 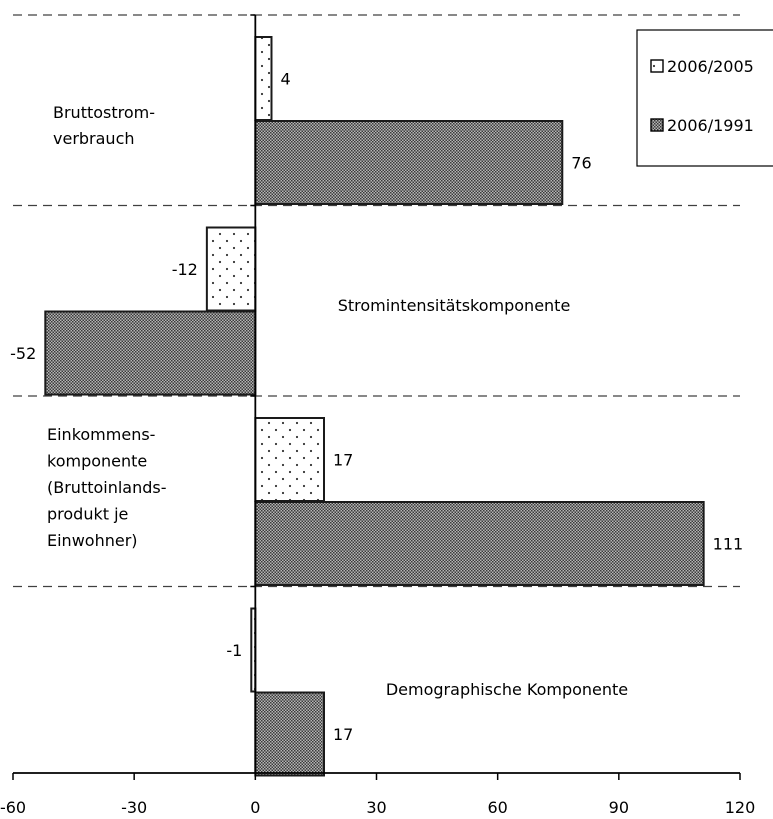 What do you see at coordinates (104, 125) in the screenshot?
I see `category-label: Bruttostrom-verbrauch` at bounding box center [104, 125].